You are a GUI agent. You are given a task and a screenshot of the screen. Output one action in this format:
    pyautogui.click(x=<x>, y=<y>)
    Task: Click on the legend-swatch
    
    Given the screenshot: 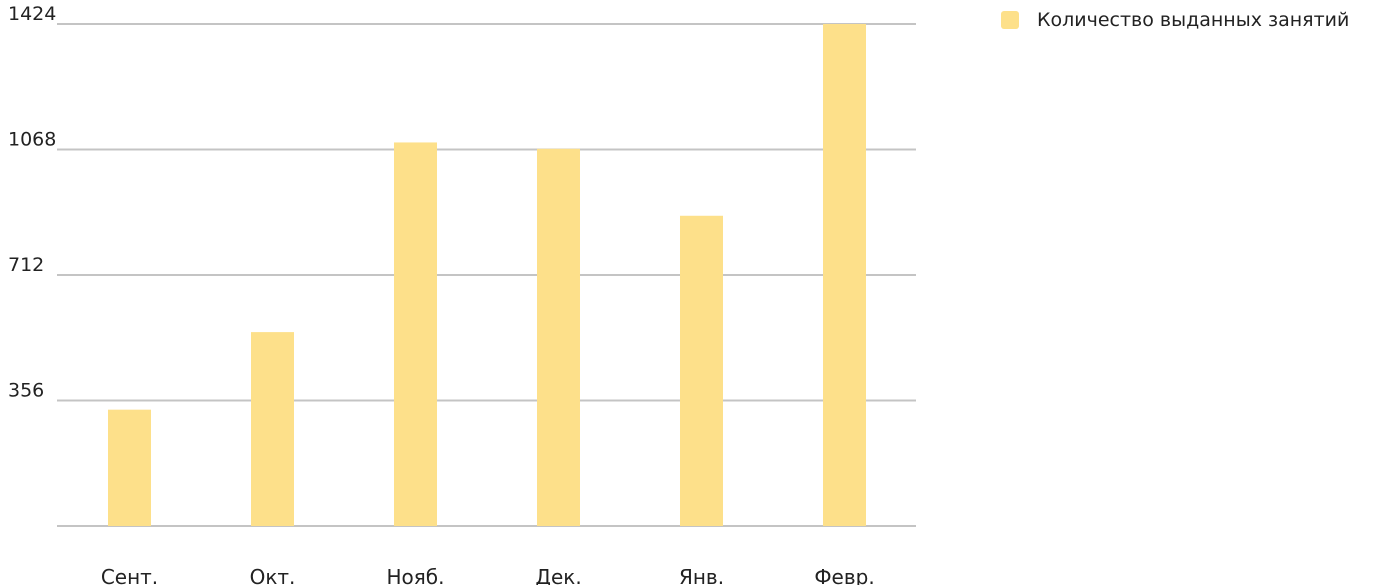 What is the action you would take?
    pyautogui.click(x=1010, y=20)
    